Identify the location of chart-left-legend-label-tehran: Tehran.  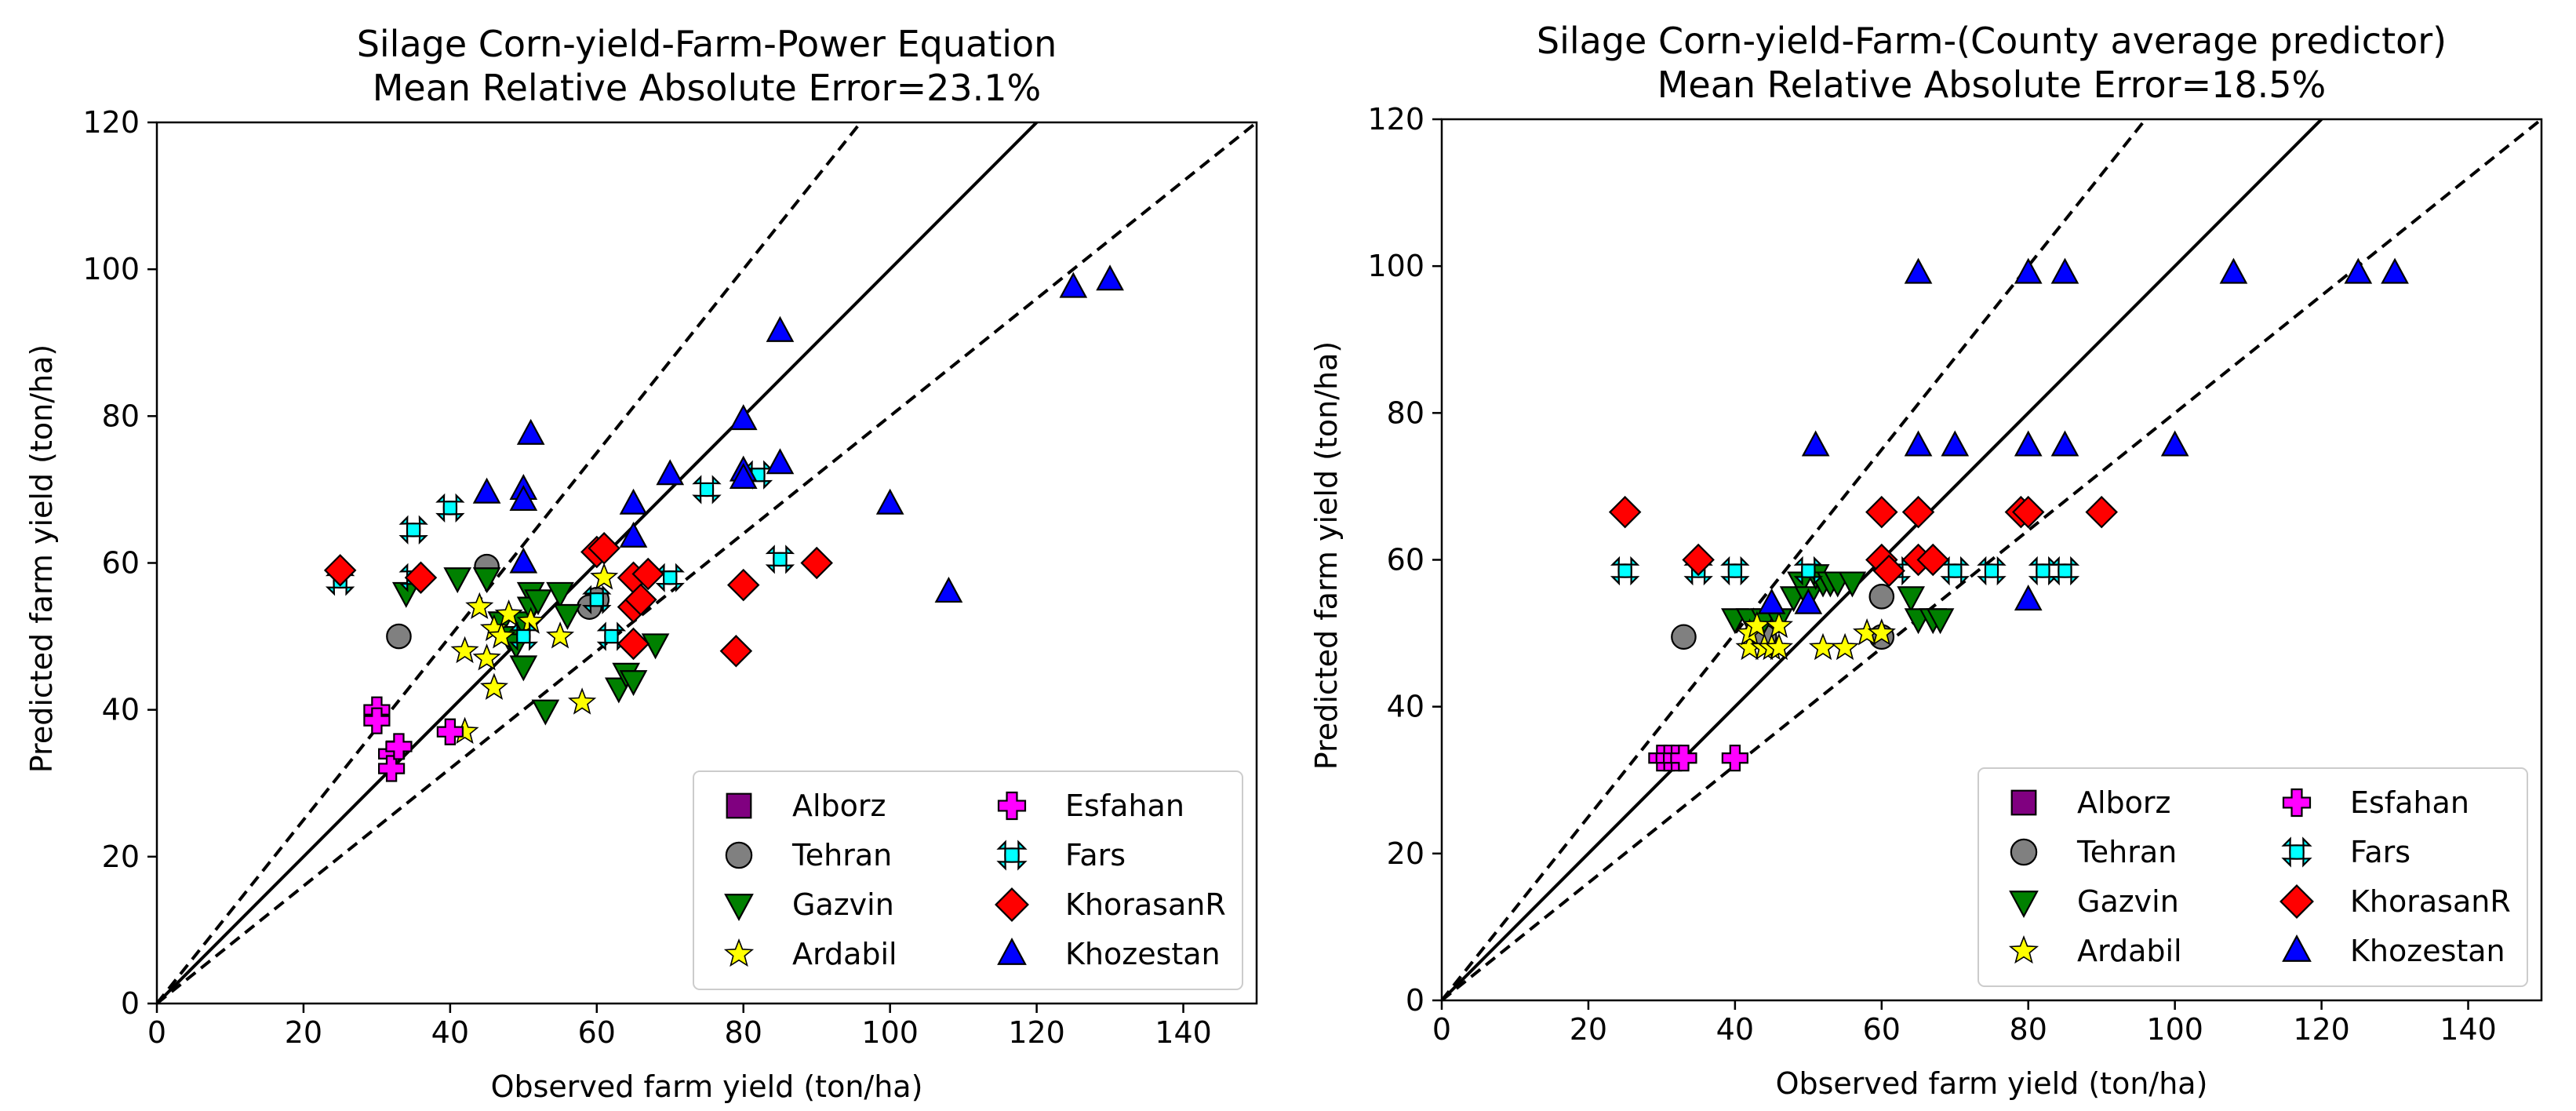
(841, 855).